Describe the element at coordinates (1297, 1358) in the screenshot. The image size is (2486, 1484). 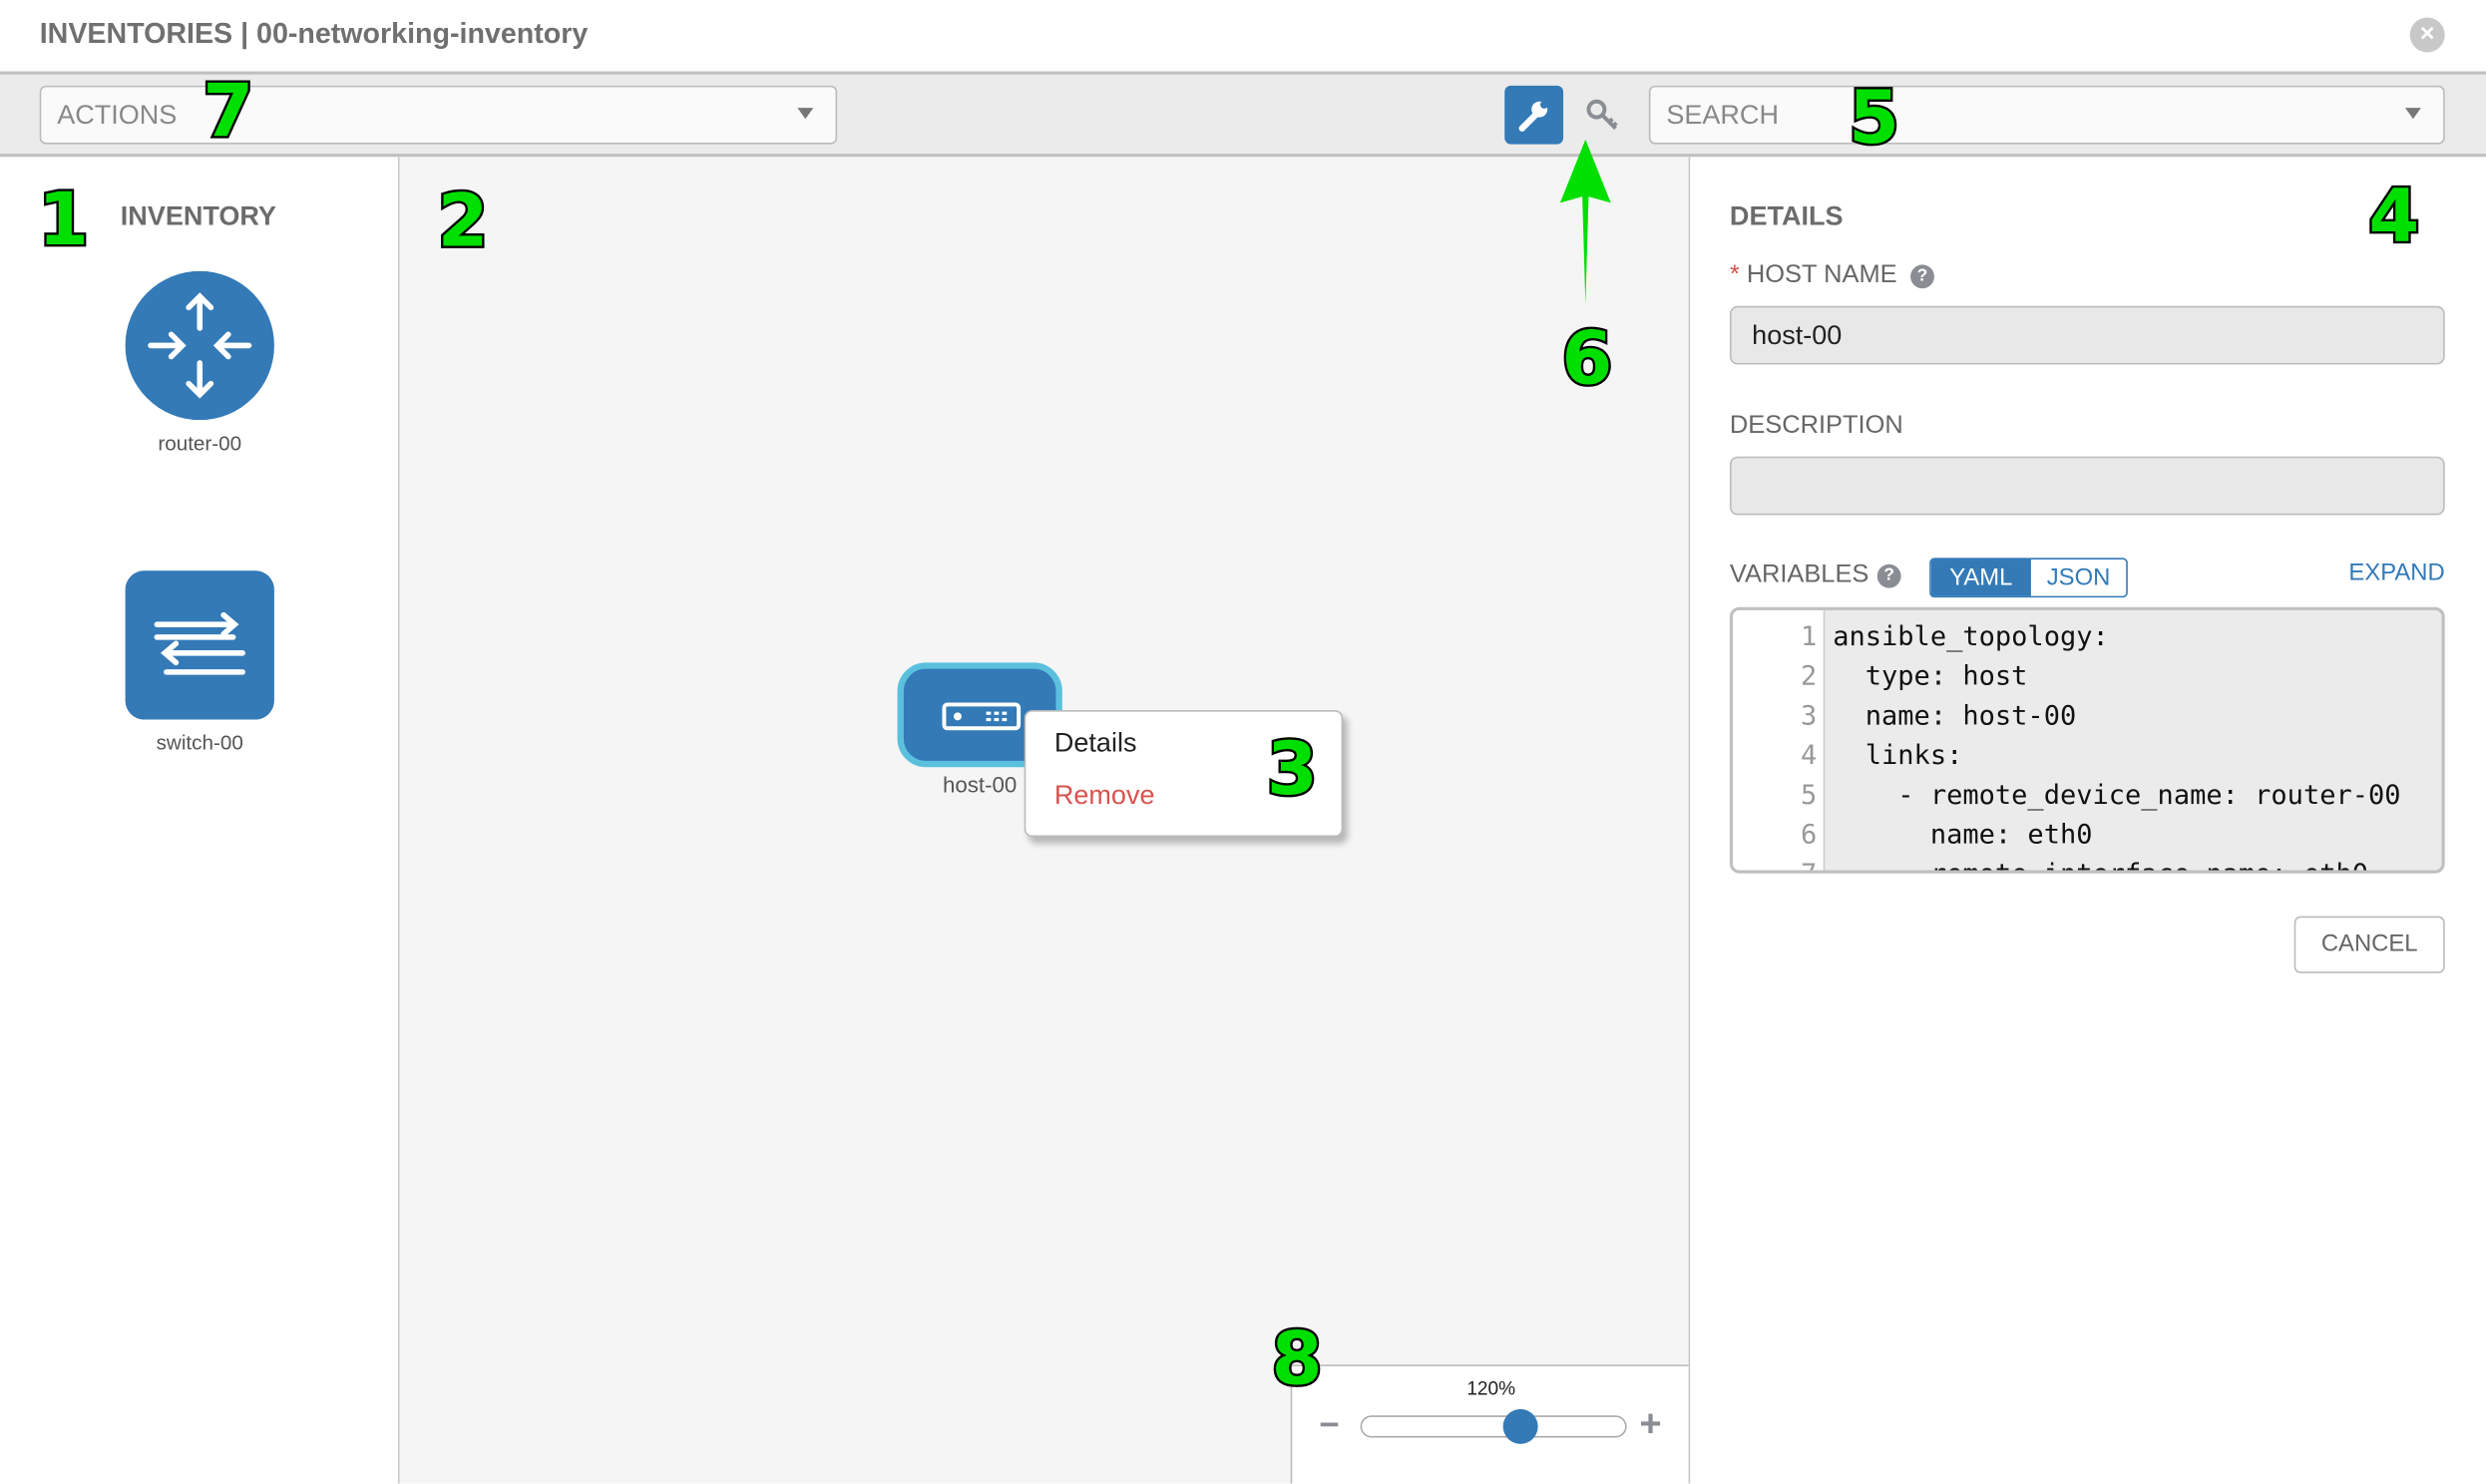
I see `annotation-8: 8` at that location.